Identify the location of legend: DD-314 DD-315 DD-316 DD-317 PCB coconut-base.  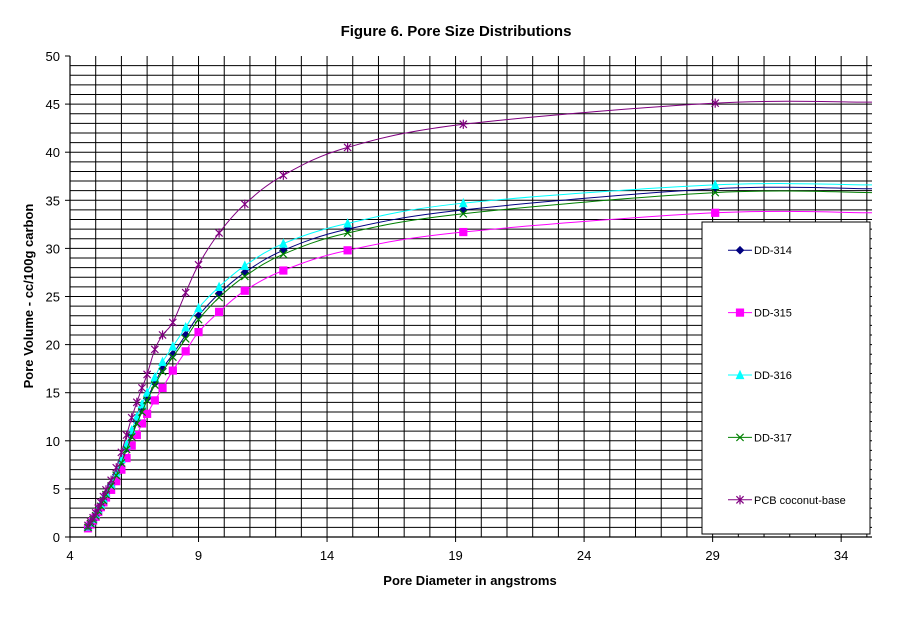
(786, 378).